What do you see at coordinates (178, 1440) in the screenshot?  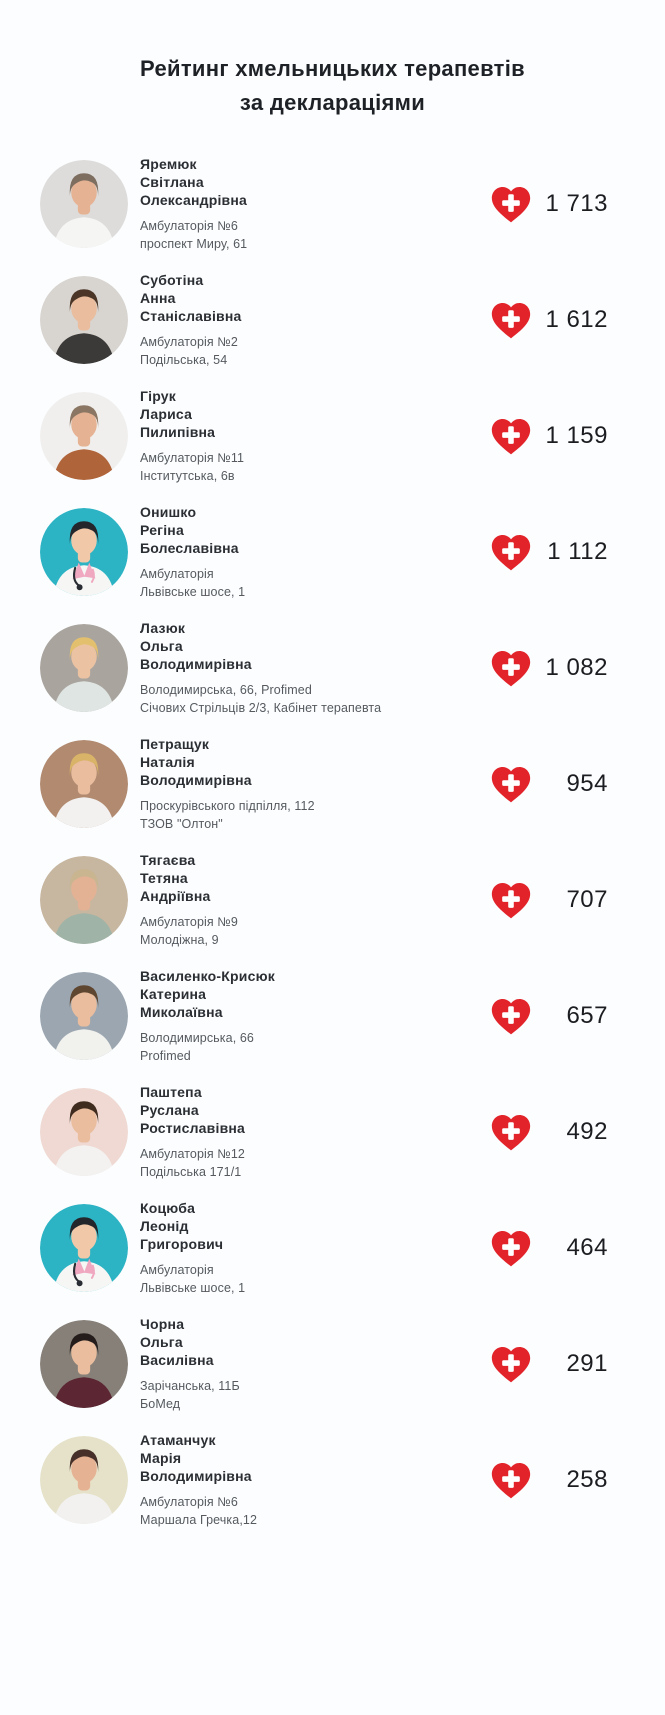 I see `doctor-name-line: Атаманчук` at bounding box center [178, 1440].